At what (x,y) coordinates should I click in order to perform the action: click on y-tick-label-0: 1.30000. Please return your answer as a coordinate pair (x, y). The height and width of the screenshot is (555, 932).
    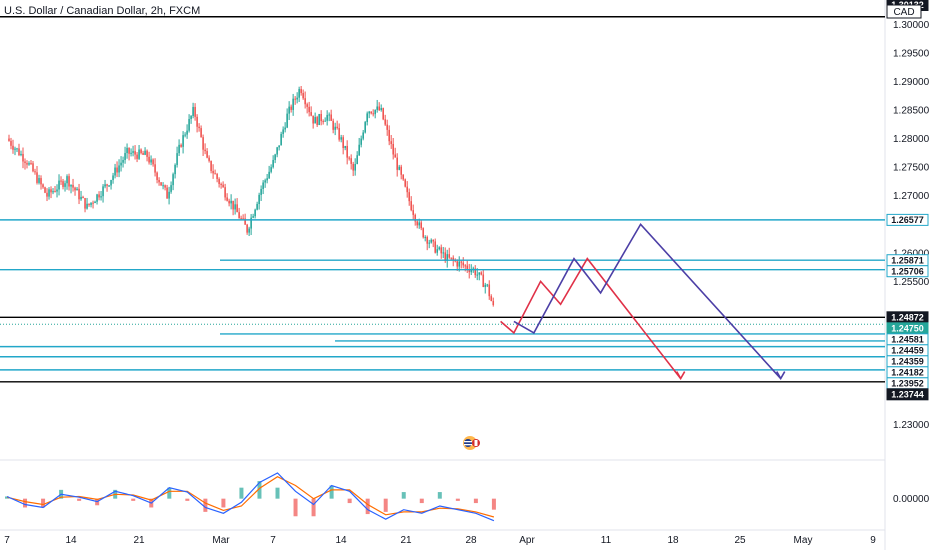
    Looking at the image, I should click on (911, 25).